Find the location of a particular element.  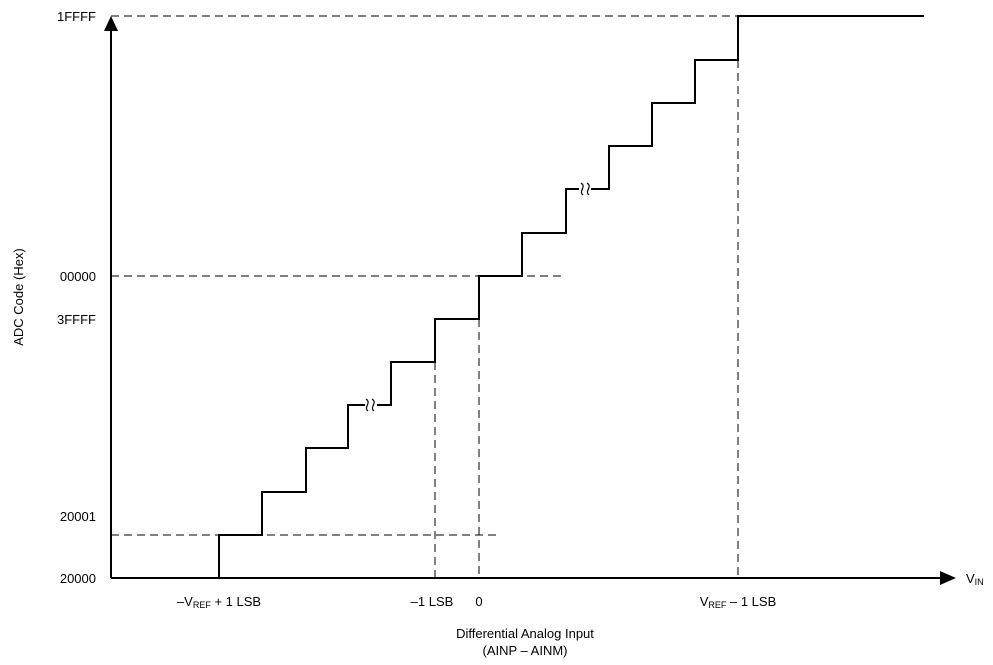

x-axis-arrow-icon is located at coordinates (948, 578).